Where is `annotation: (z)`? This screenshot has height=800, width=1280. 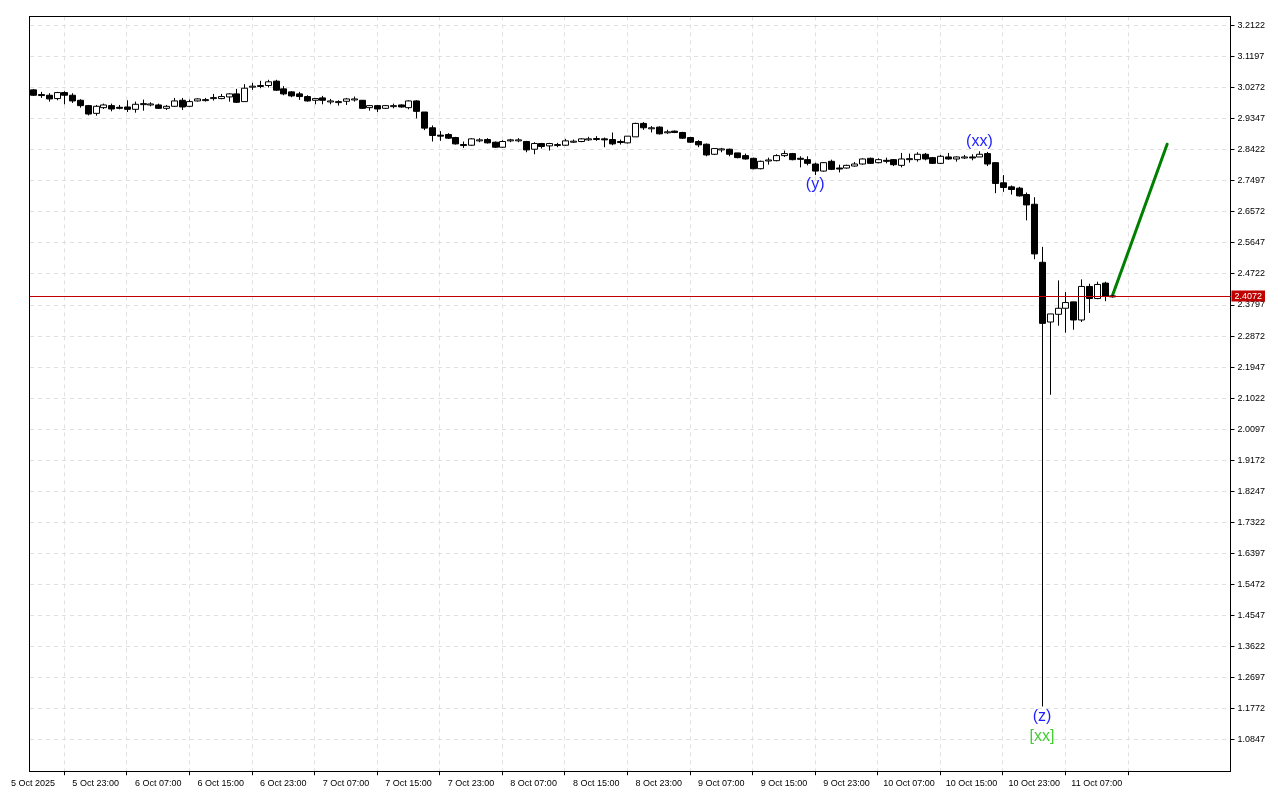
annotation: (z) is located at coordinates (1042, 715).